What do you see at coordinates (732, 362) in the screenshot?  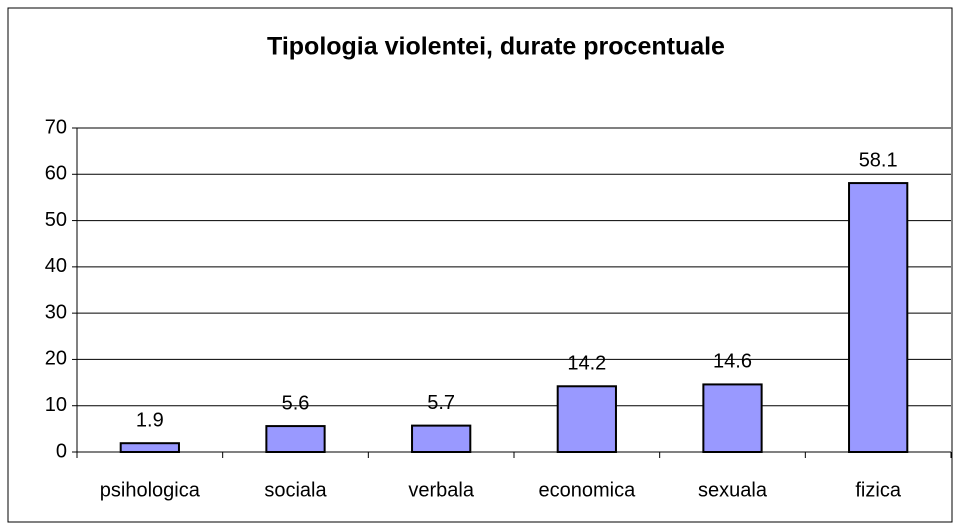 I see `data-label: 14.6` at bounding box center [732, 362].